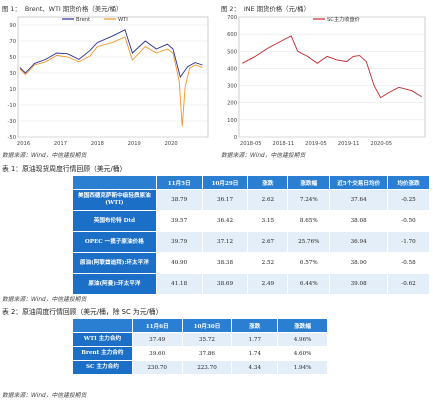  Describe the element at coordinates (114, 263) in the screenshot. I see `row-label: 原油(阿联酋迪拜):环太平洋` at that location.